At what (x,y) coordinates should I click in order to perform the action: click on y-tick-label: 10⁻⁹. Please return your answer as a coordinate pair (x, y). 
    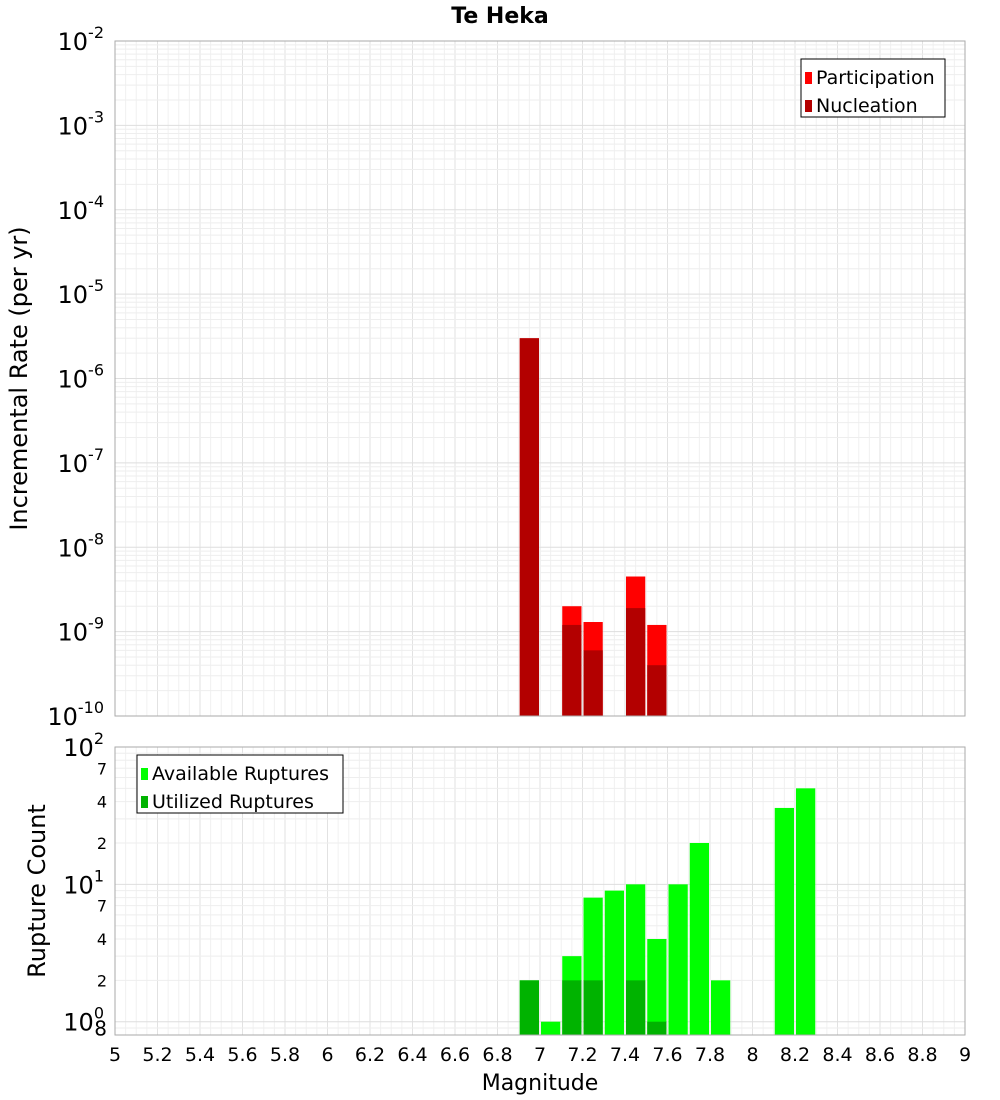
    Looking at the image, I should click on (81, 630).